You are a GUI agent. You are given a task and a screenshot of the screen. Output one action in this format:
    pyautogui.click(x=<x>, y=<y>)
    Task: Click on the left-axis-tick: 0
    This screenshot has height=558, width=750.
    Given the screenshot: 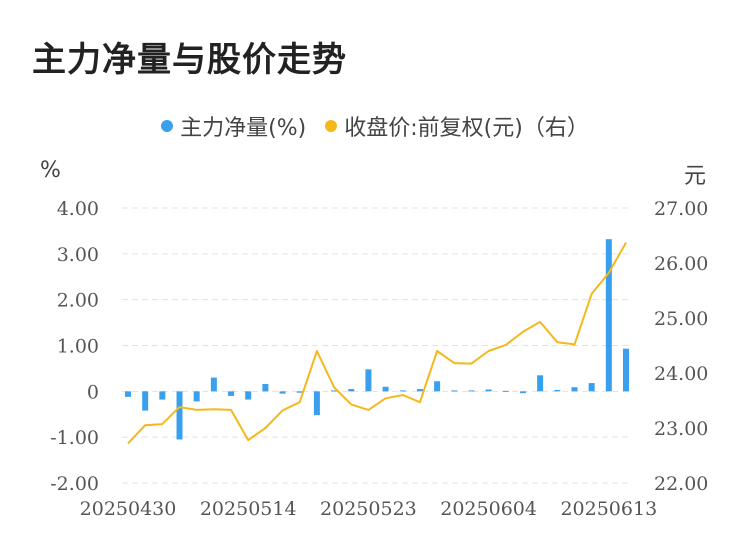 What is the action you would take?
    pyautogui.click(x=93, y=392)
    